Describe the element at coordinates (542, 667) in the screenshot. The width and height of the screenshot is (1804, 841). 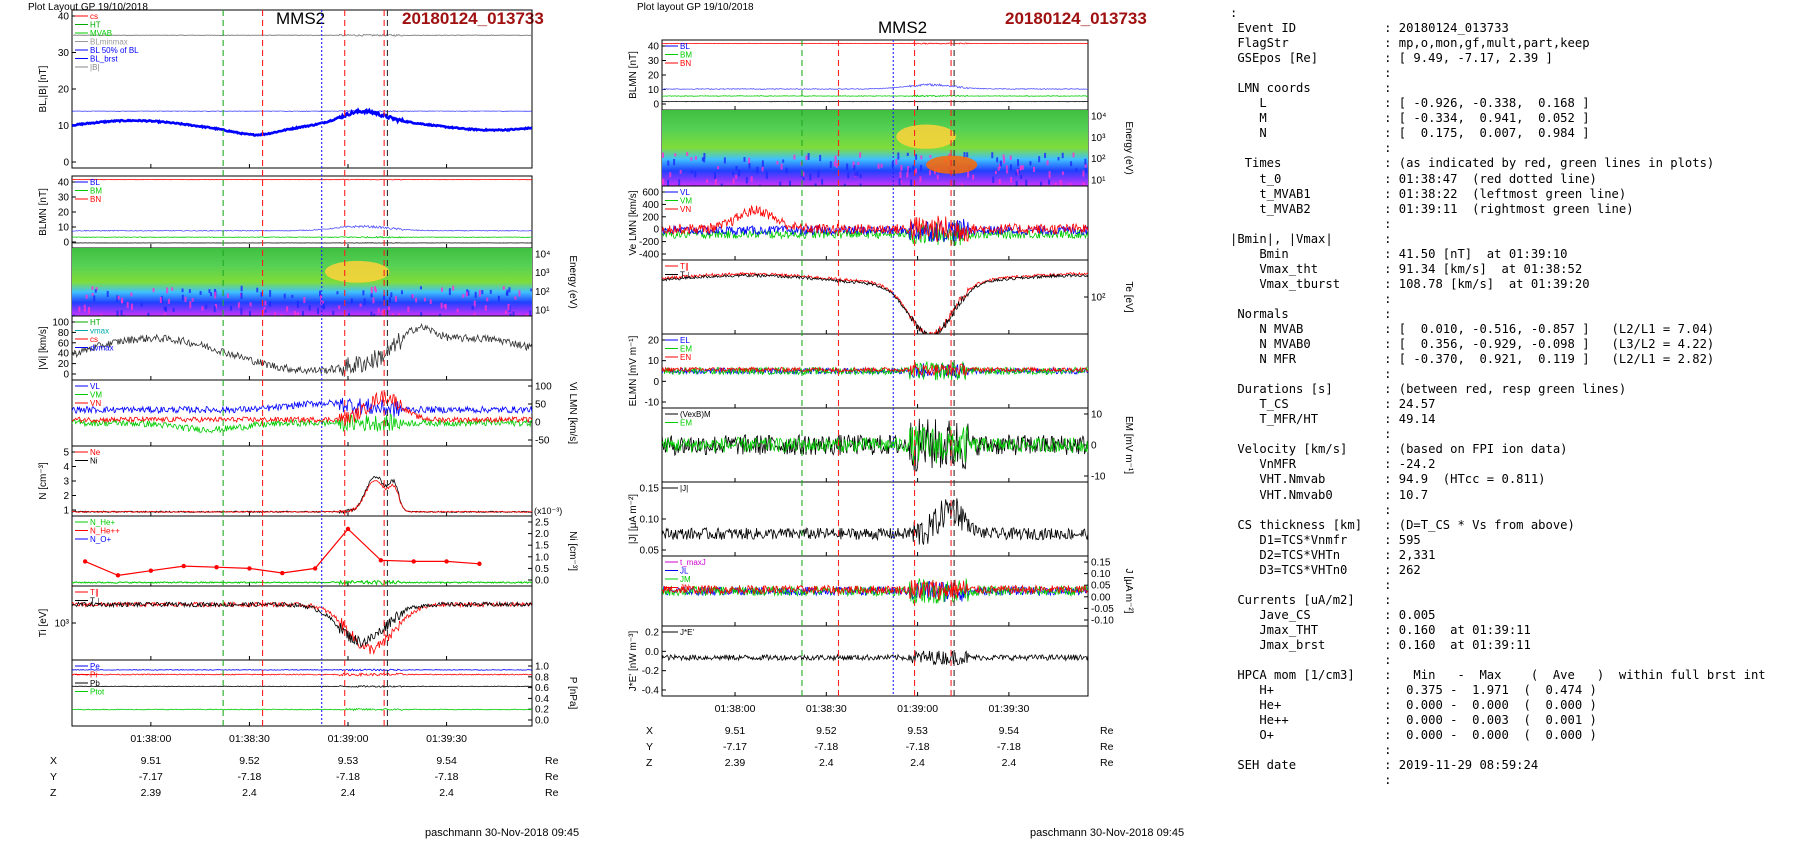
I see `r-tick-label: 1.0` at that location.